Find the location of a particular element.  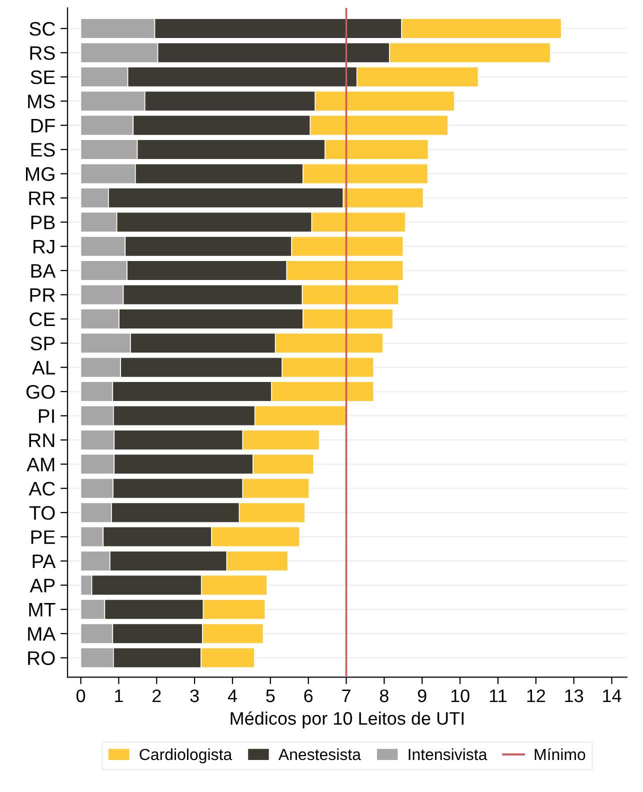

y-tick-label: BA is located at coordinates (43, 271).